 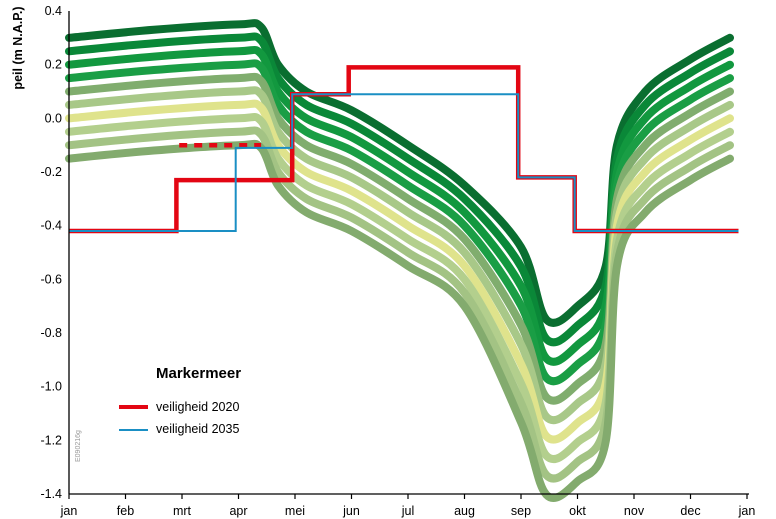 I want to click on x-tick-labels: jan feb mrt apr mei jun jul aug sep okt nov dec jan, so click(x=408, y=506).